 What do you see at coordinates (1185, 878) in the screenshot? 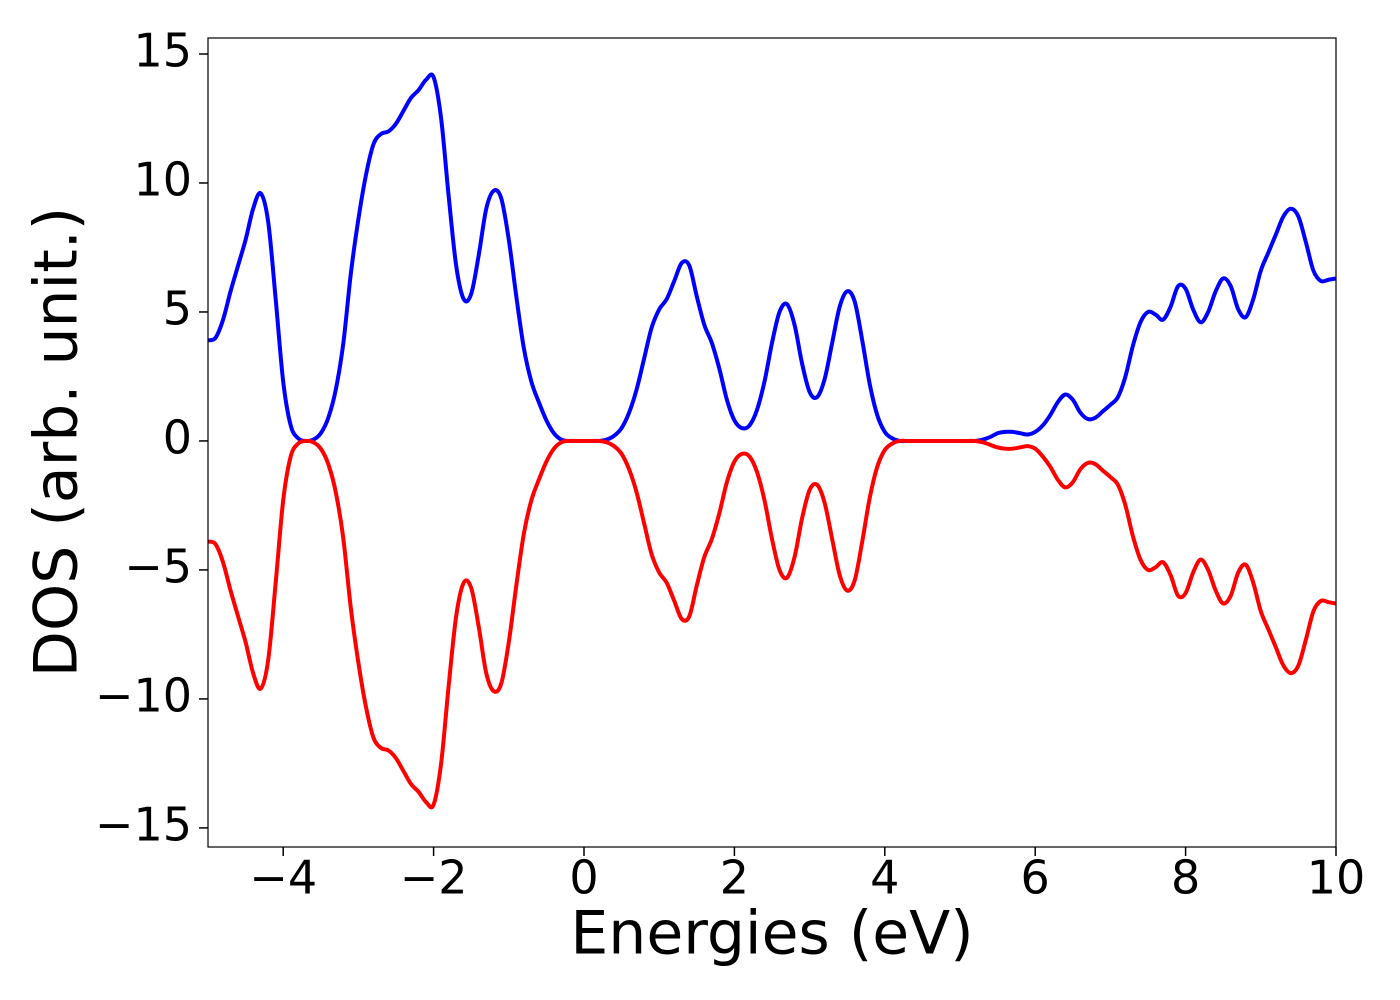
I see `x-tick-label: 8` at bounding box center [1185, 878].